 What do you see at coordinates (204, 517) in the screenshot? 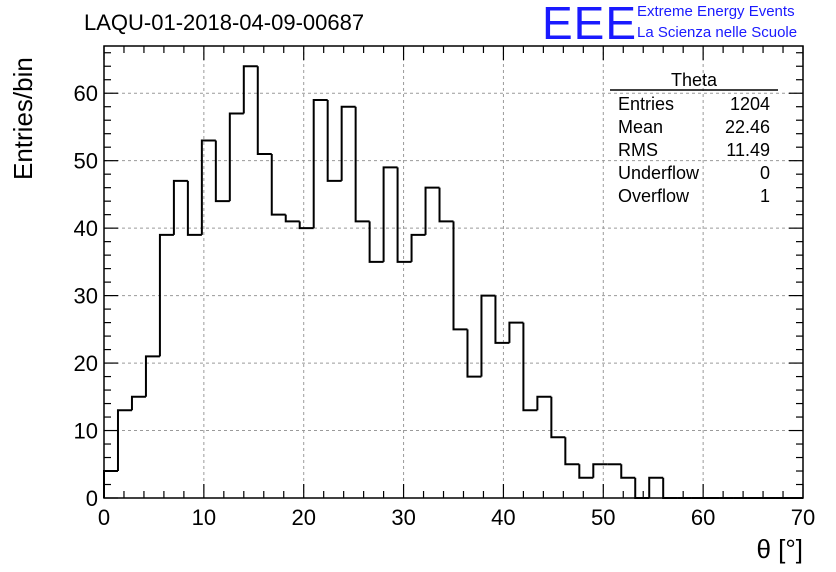
I see `x-tick-label: 10` at bounding box center [204, 517].